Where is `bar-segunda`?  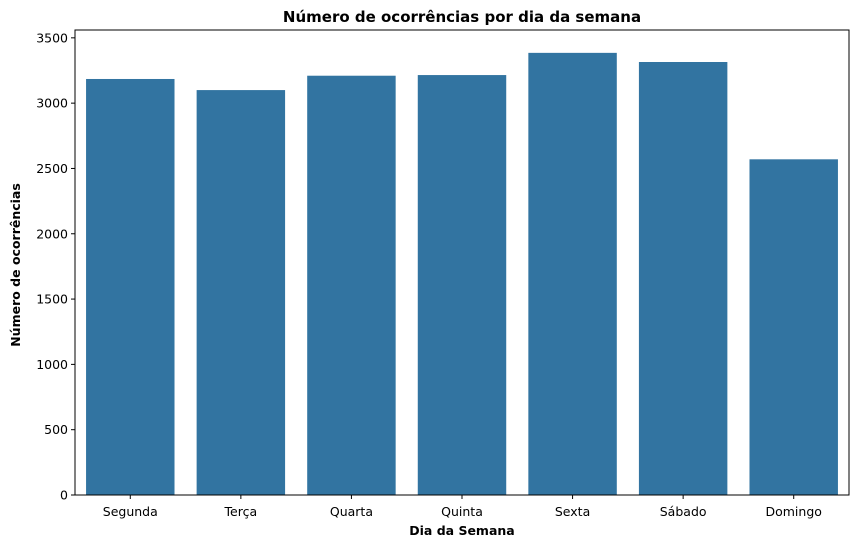
bar-segunda is located at coordinates (130, 286).